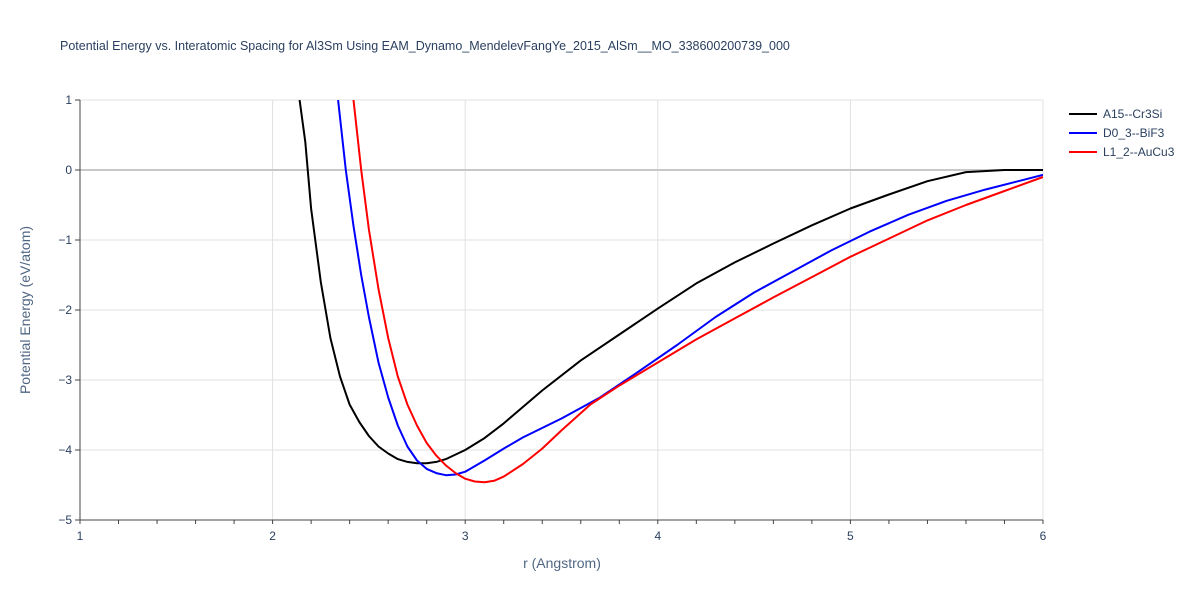 The image size is (1200, 600). Describe the element at coordinates (1139, 152) in the screenshot. I see `legend-label: L1_2--AuCu3` at that location.